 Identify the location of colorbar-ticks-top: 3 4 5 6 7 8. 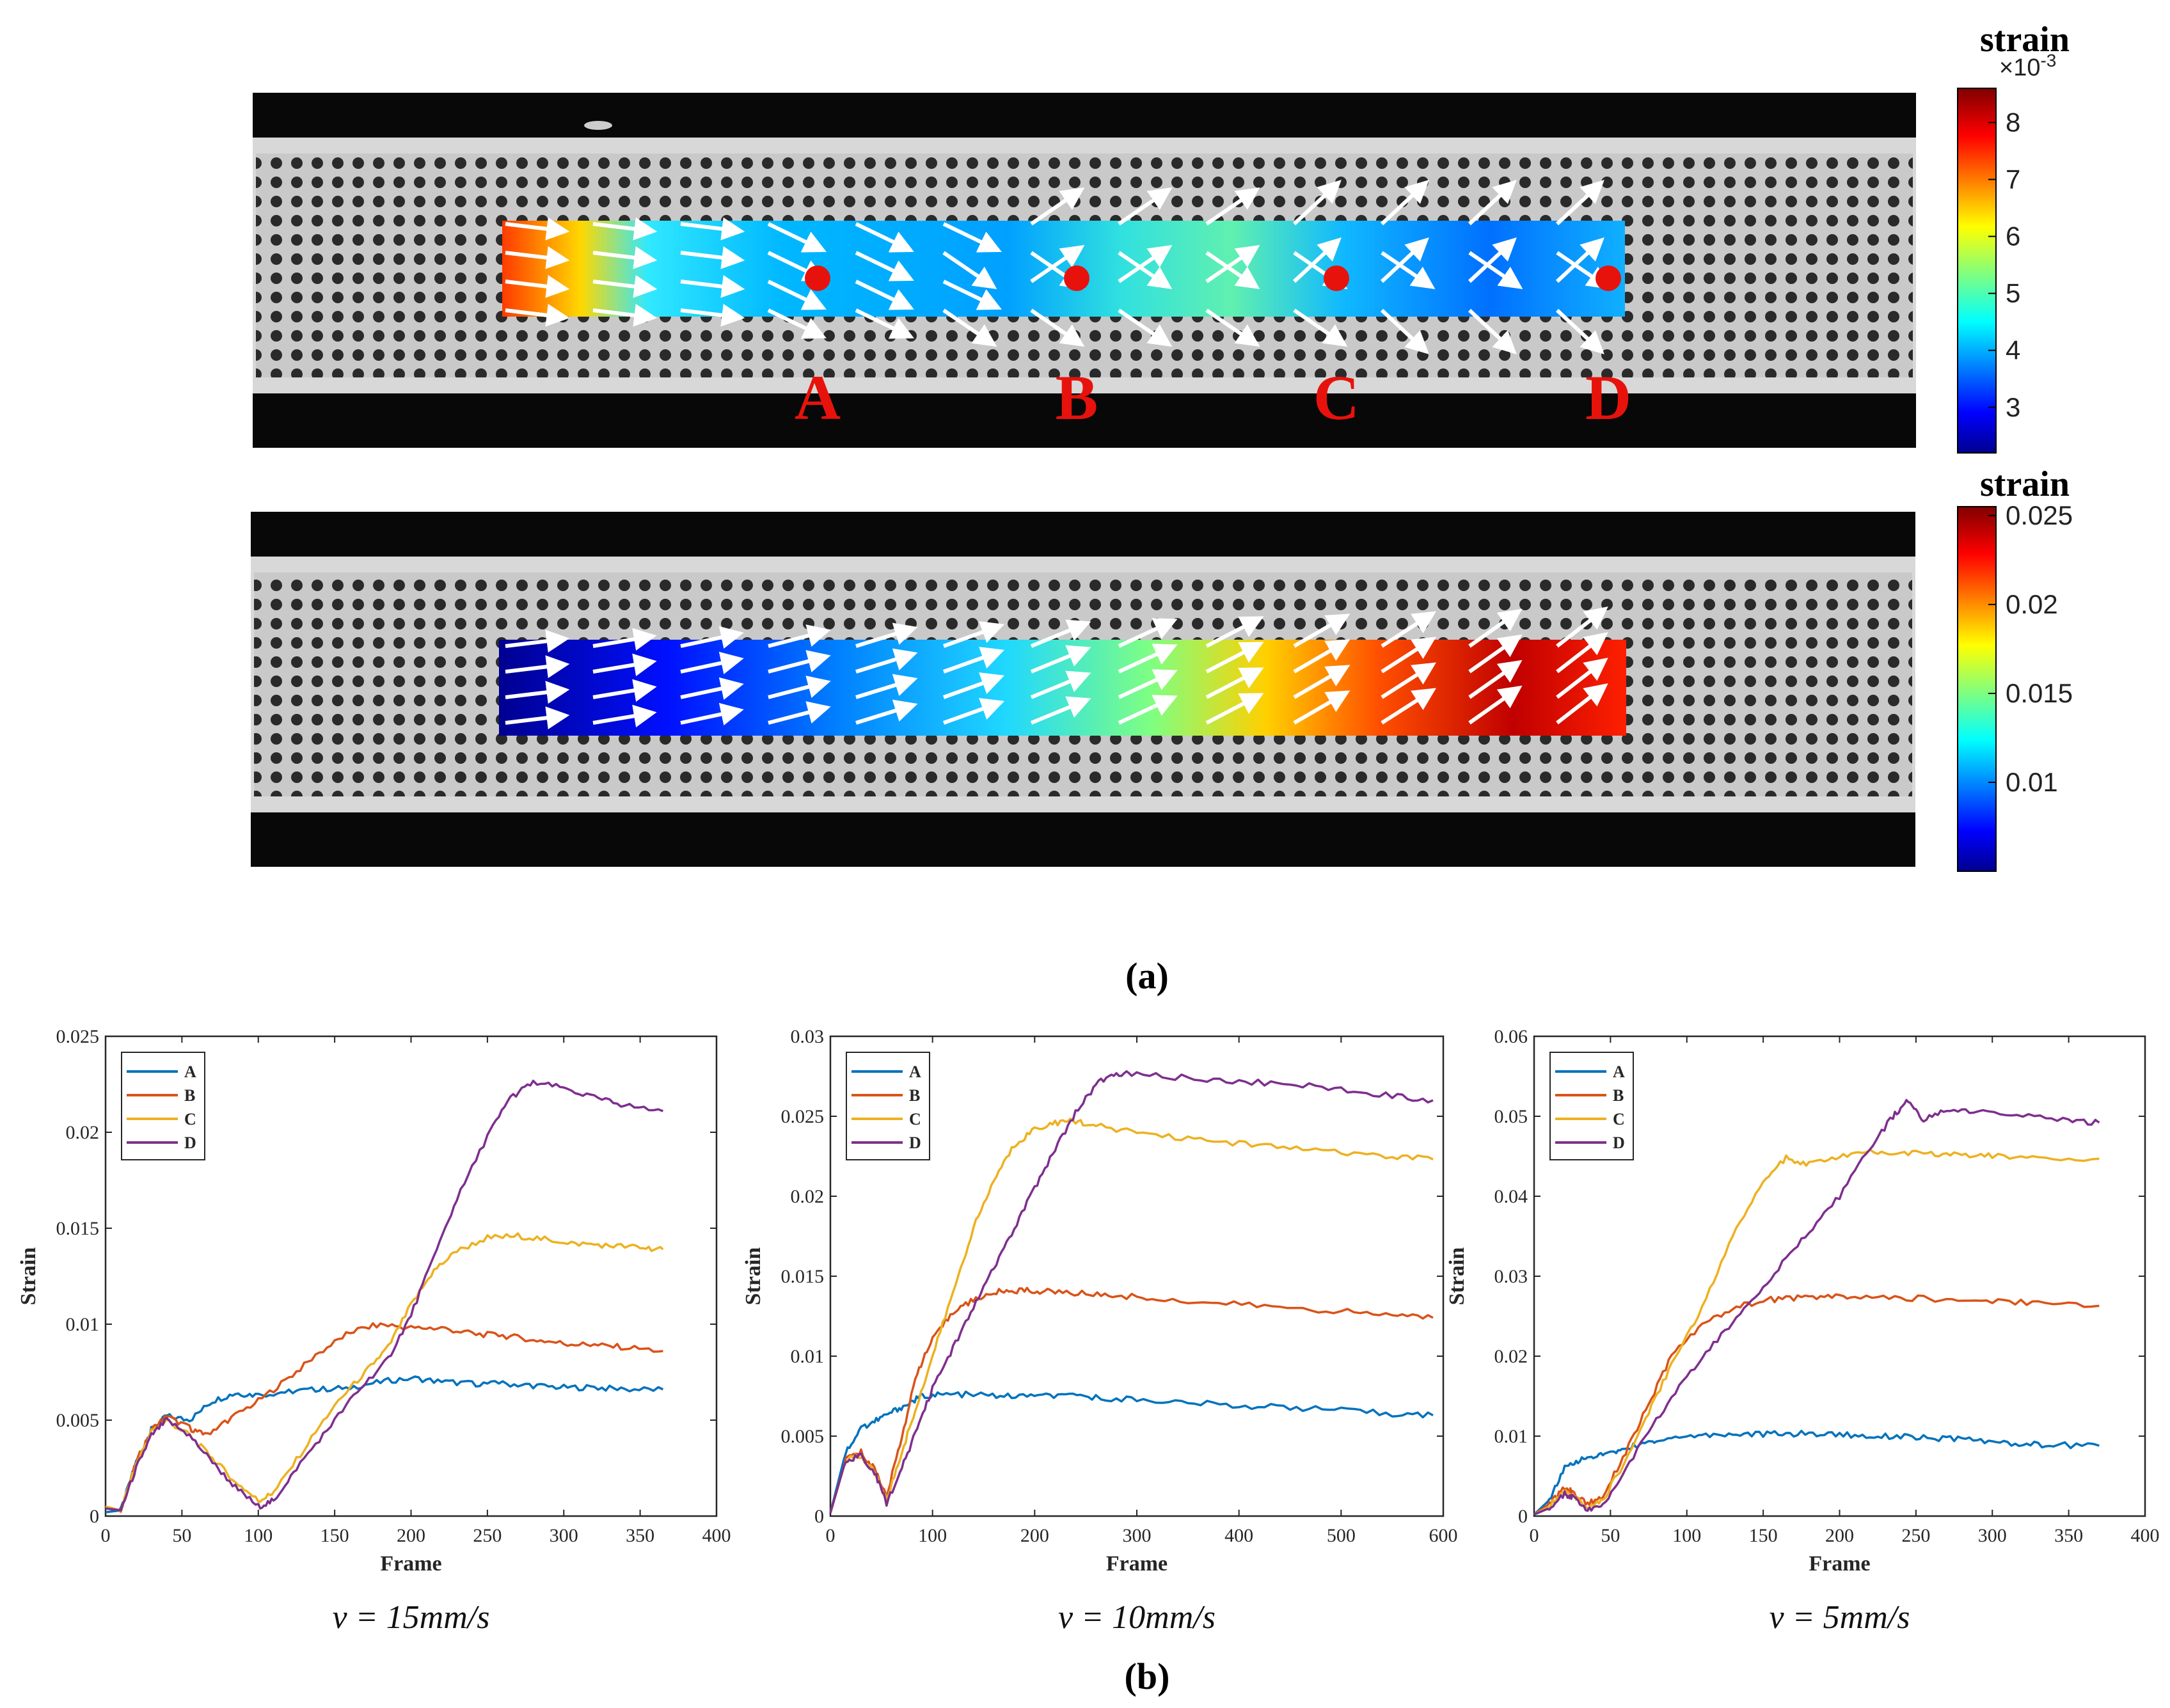
(2004, 265).